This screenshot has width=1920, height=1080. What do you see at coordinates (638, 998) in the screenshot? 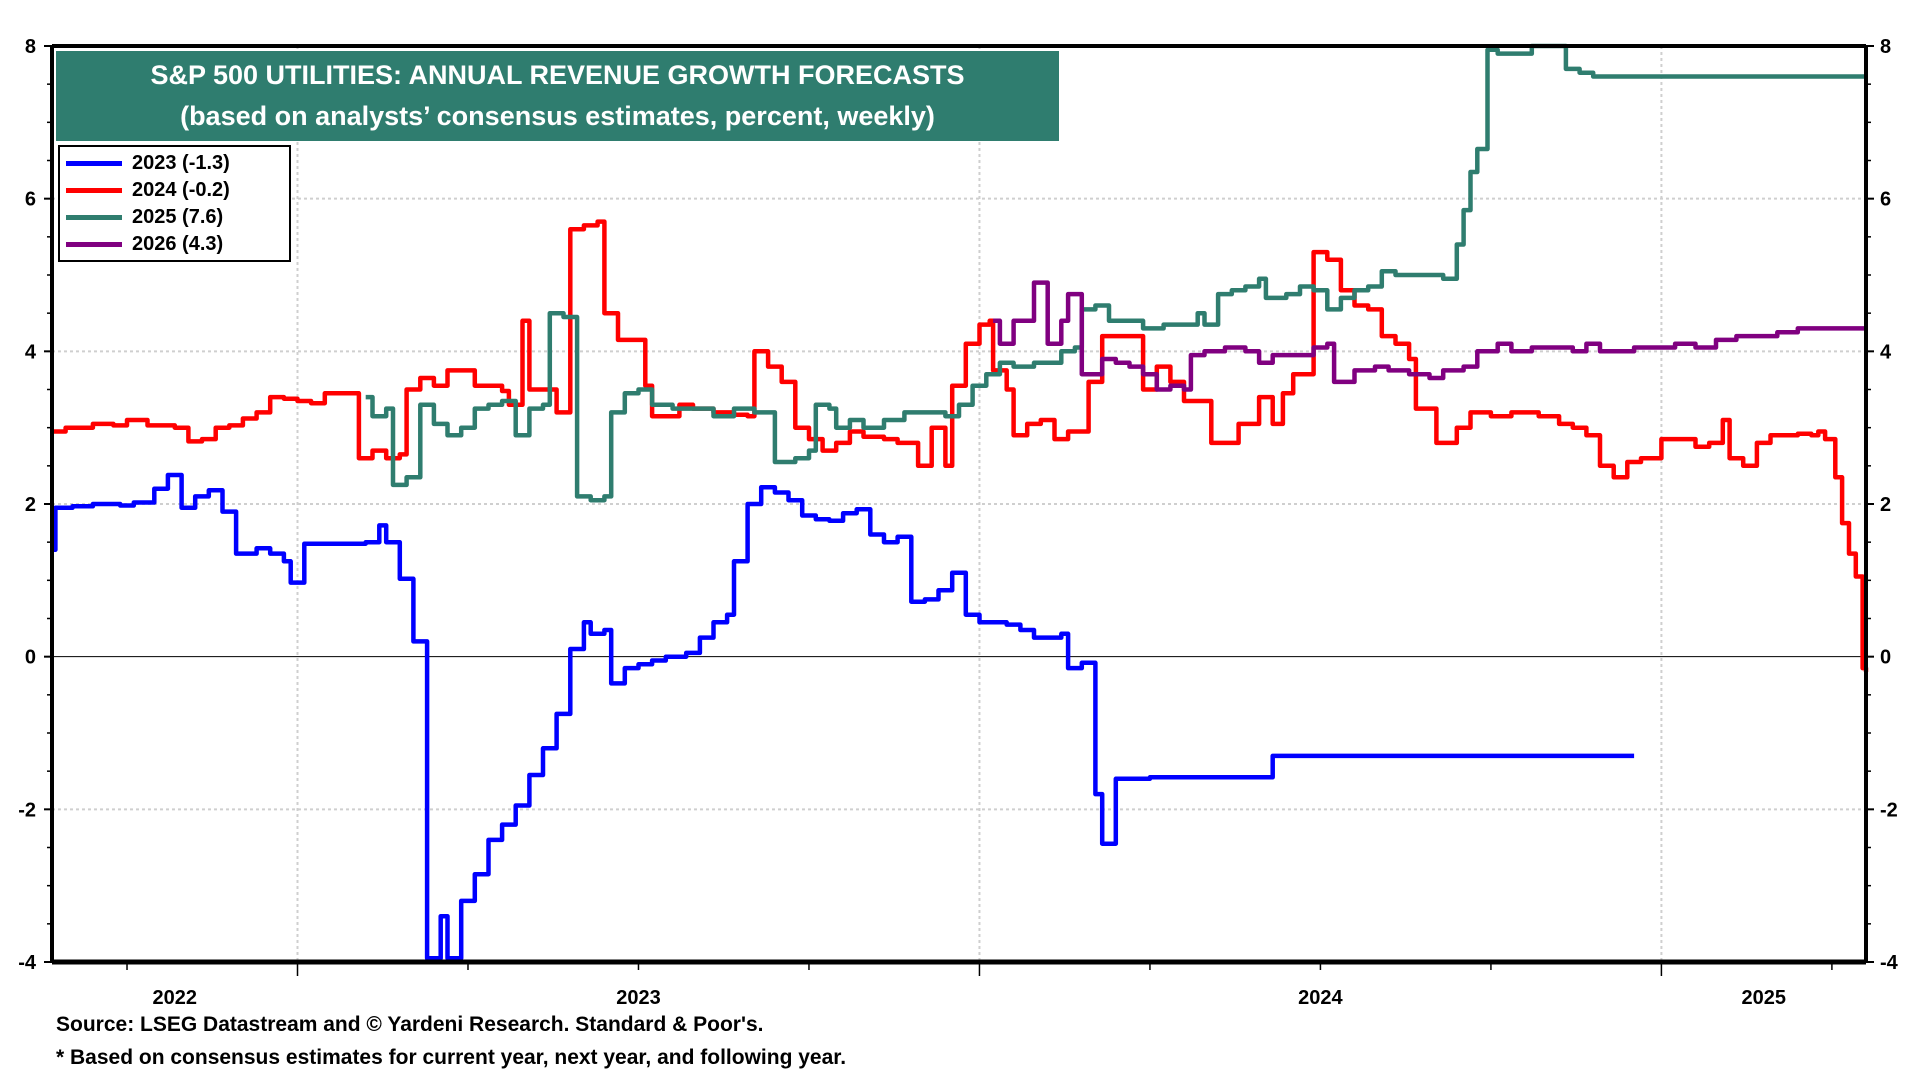
I see `x-tick-label: 2023` at bounding box center [638, 998].